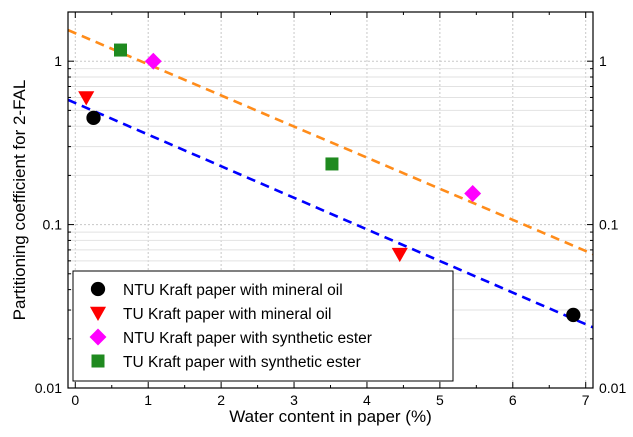  Describe the element at coordinates (294, 400) in the screenshot. I see `x-tick-label: 3` at that location.